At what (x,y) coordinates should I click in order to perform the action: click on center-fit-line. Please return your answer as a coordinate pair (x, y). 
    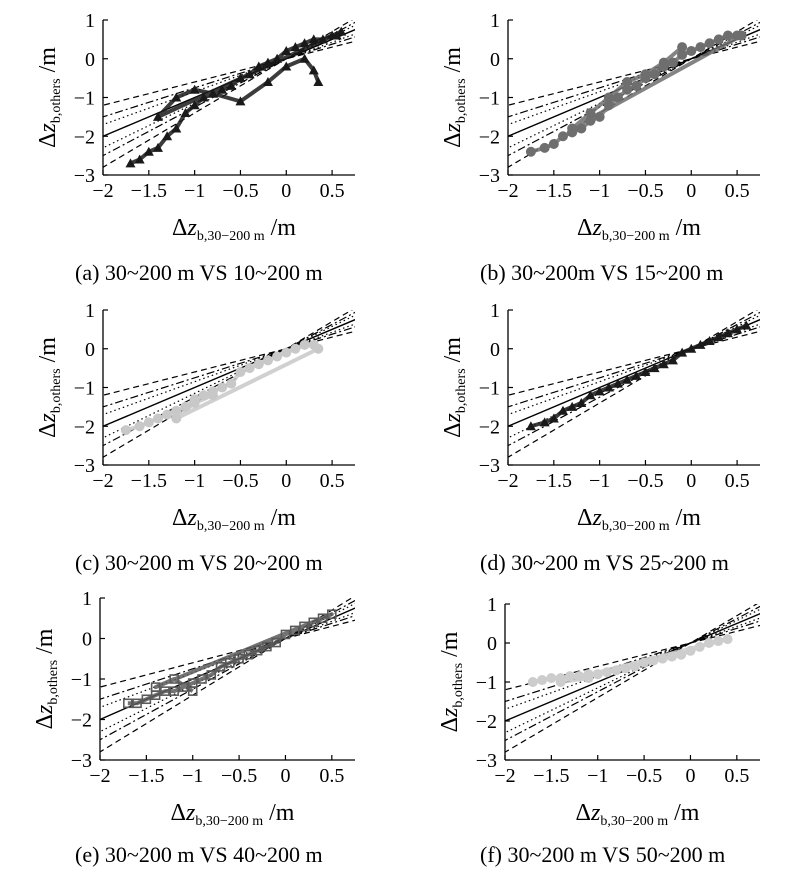
    Looking at the image, I should click on (229, 373).